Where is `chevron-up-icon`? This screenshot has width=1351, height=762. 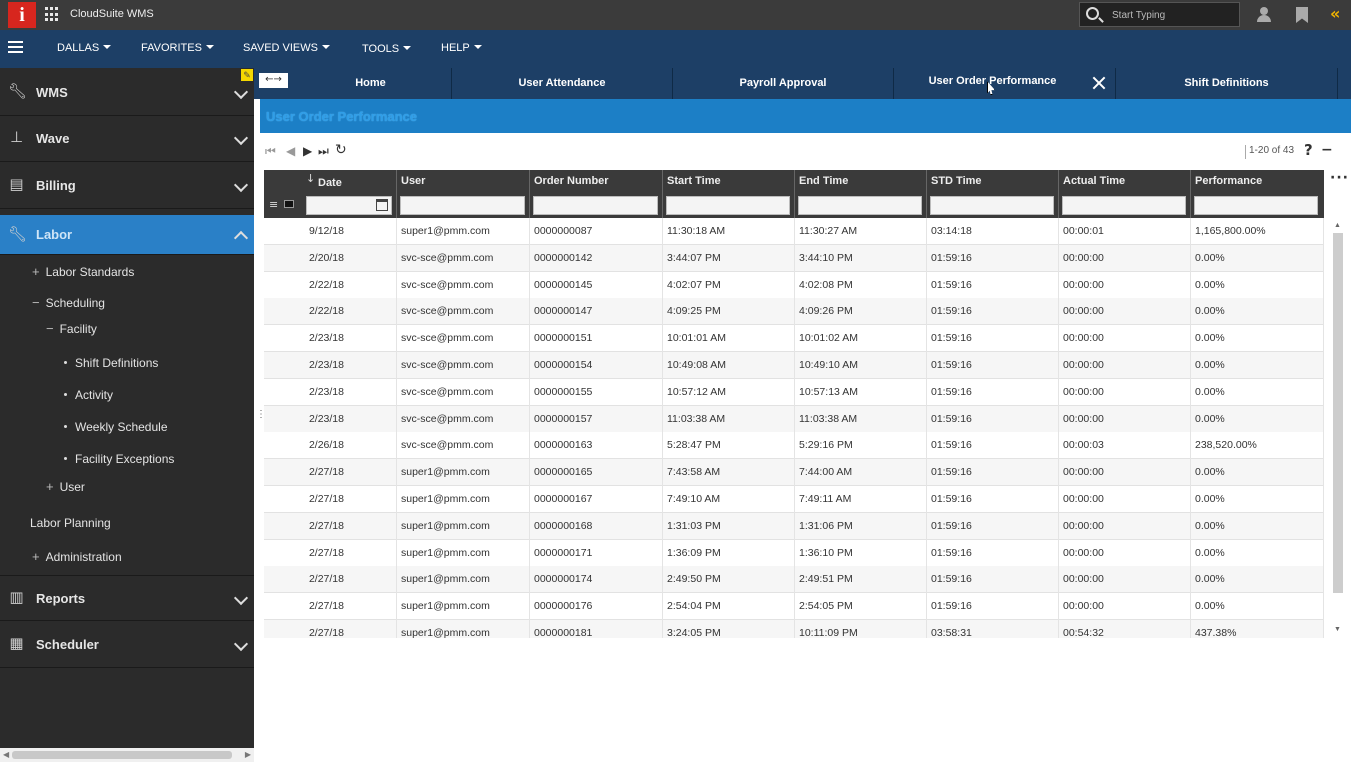
chevron-up-icon is located at coordinates (241, 238).